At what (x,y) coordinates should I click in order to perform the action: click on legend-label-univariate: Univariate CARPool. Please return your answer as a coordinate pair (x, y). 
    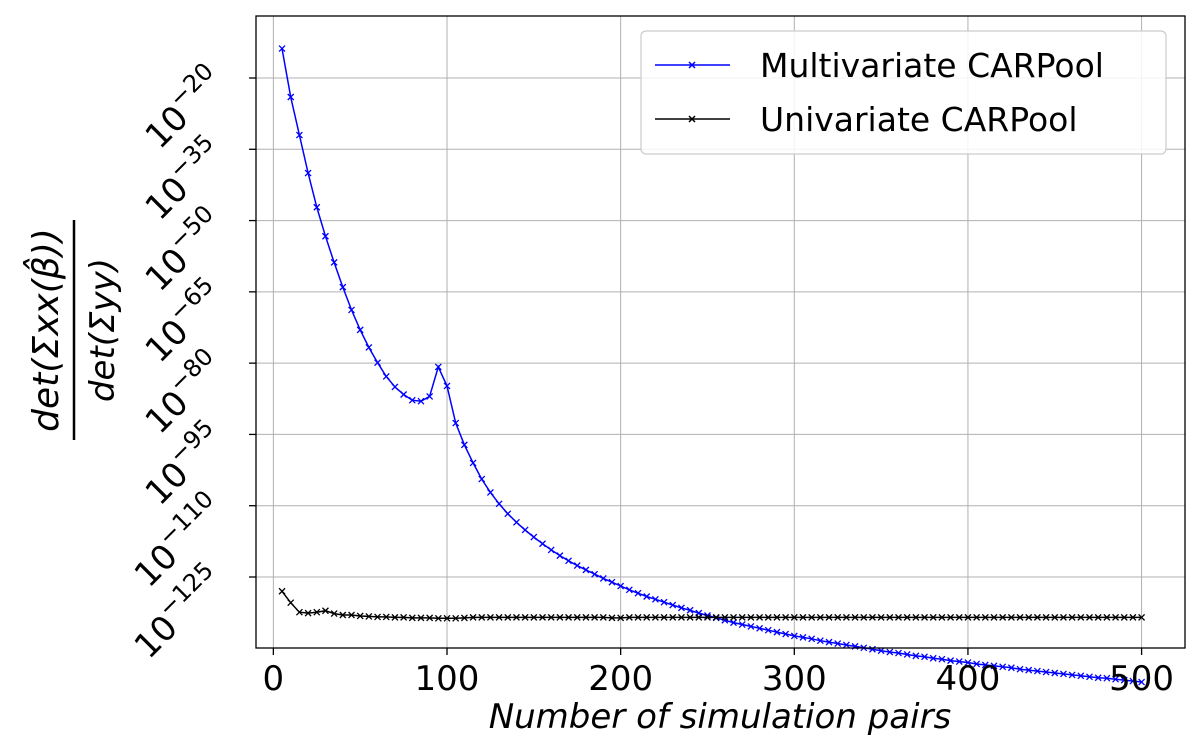
    Looking at the image, I should click on (919, 119).